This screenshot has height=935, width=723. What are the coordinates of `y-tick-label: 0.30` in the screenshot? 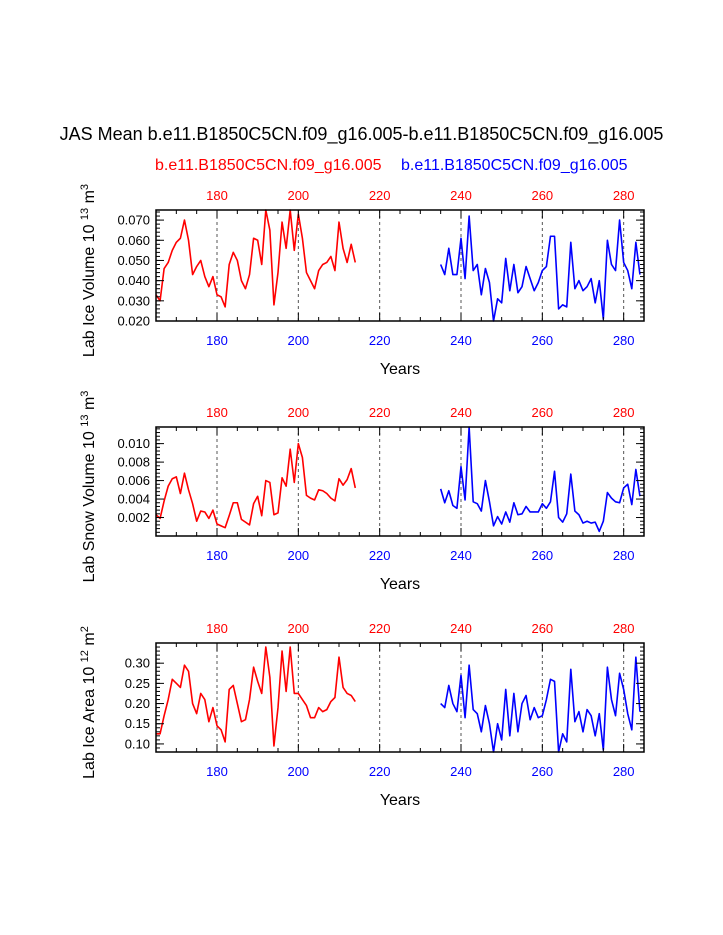 It's located at (137, 663).